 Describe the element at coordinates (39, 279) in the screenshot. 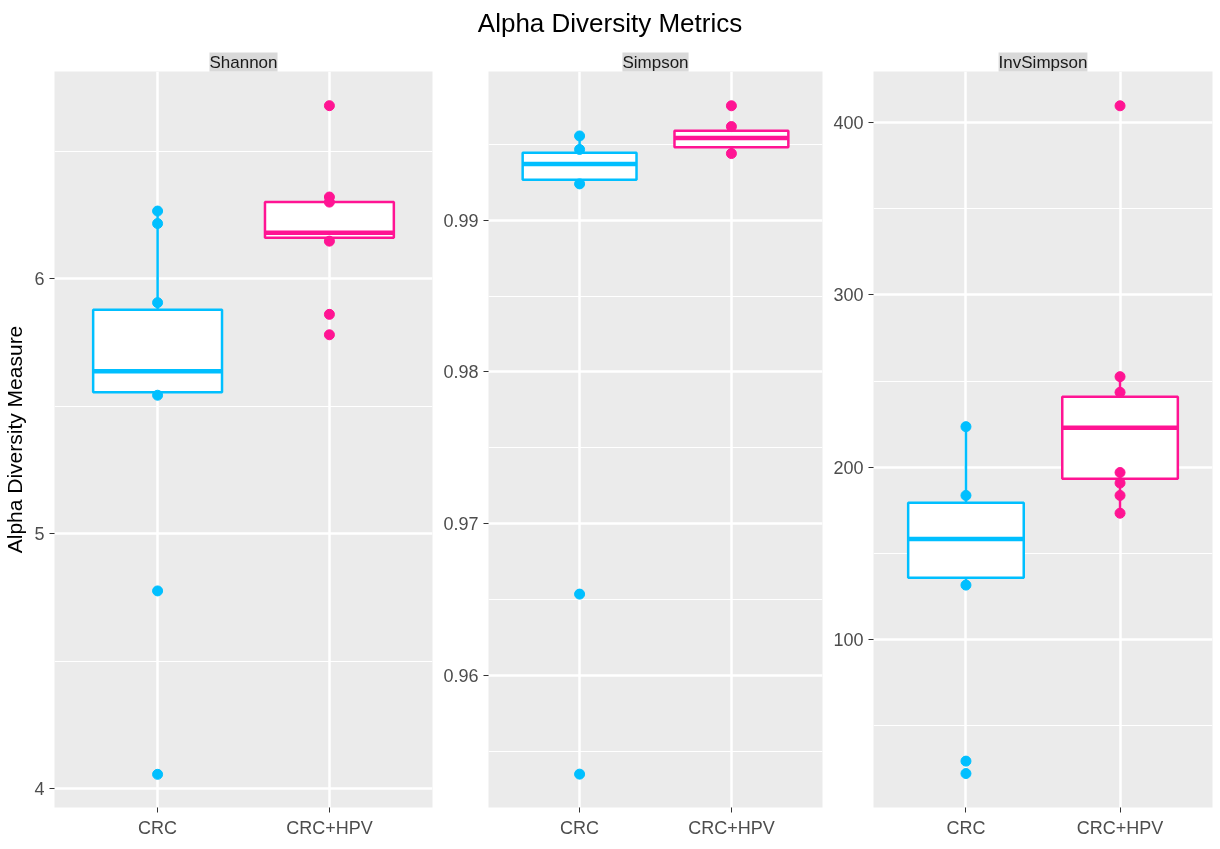

I see `y-tick-label: 6` at that location.